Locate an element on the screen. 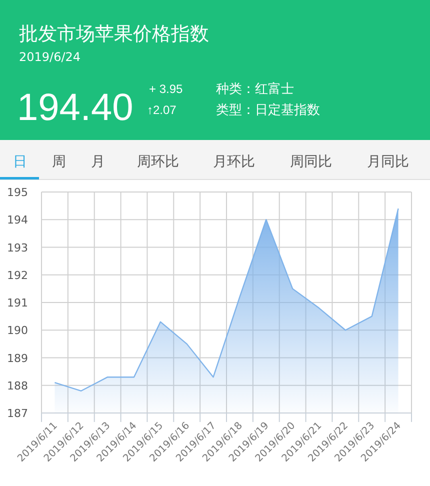 The image size is (430, 486). y-tick-label: 188 is located at coordinates (17, 385).